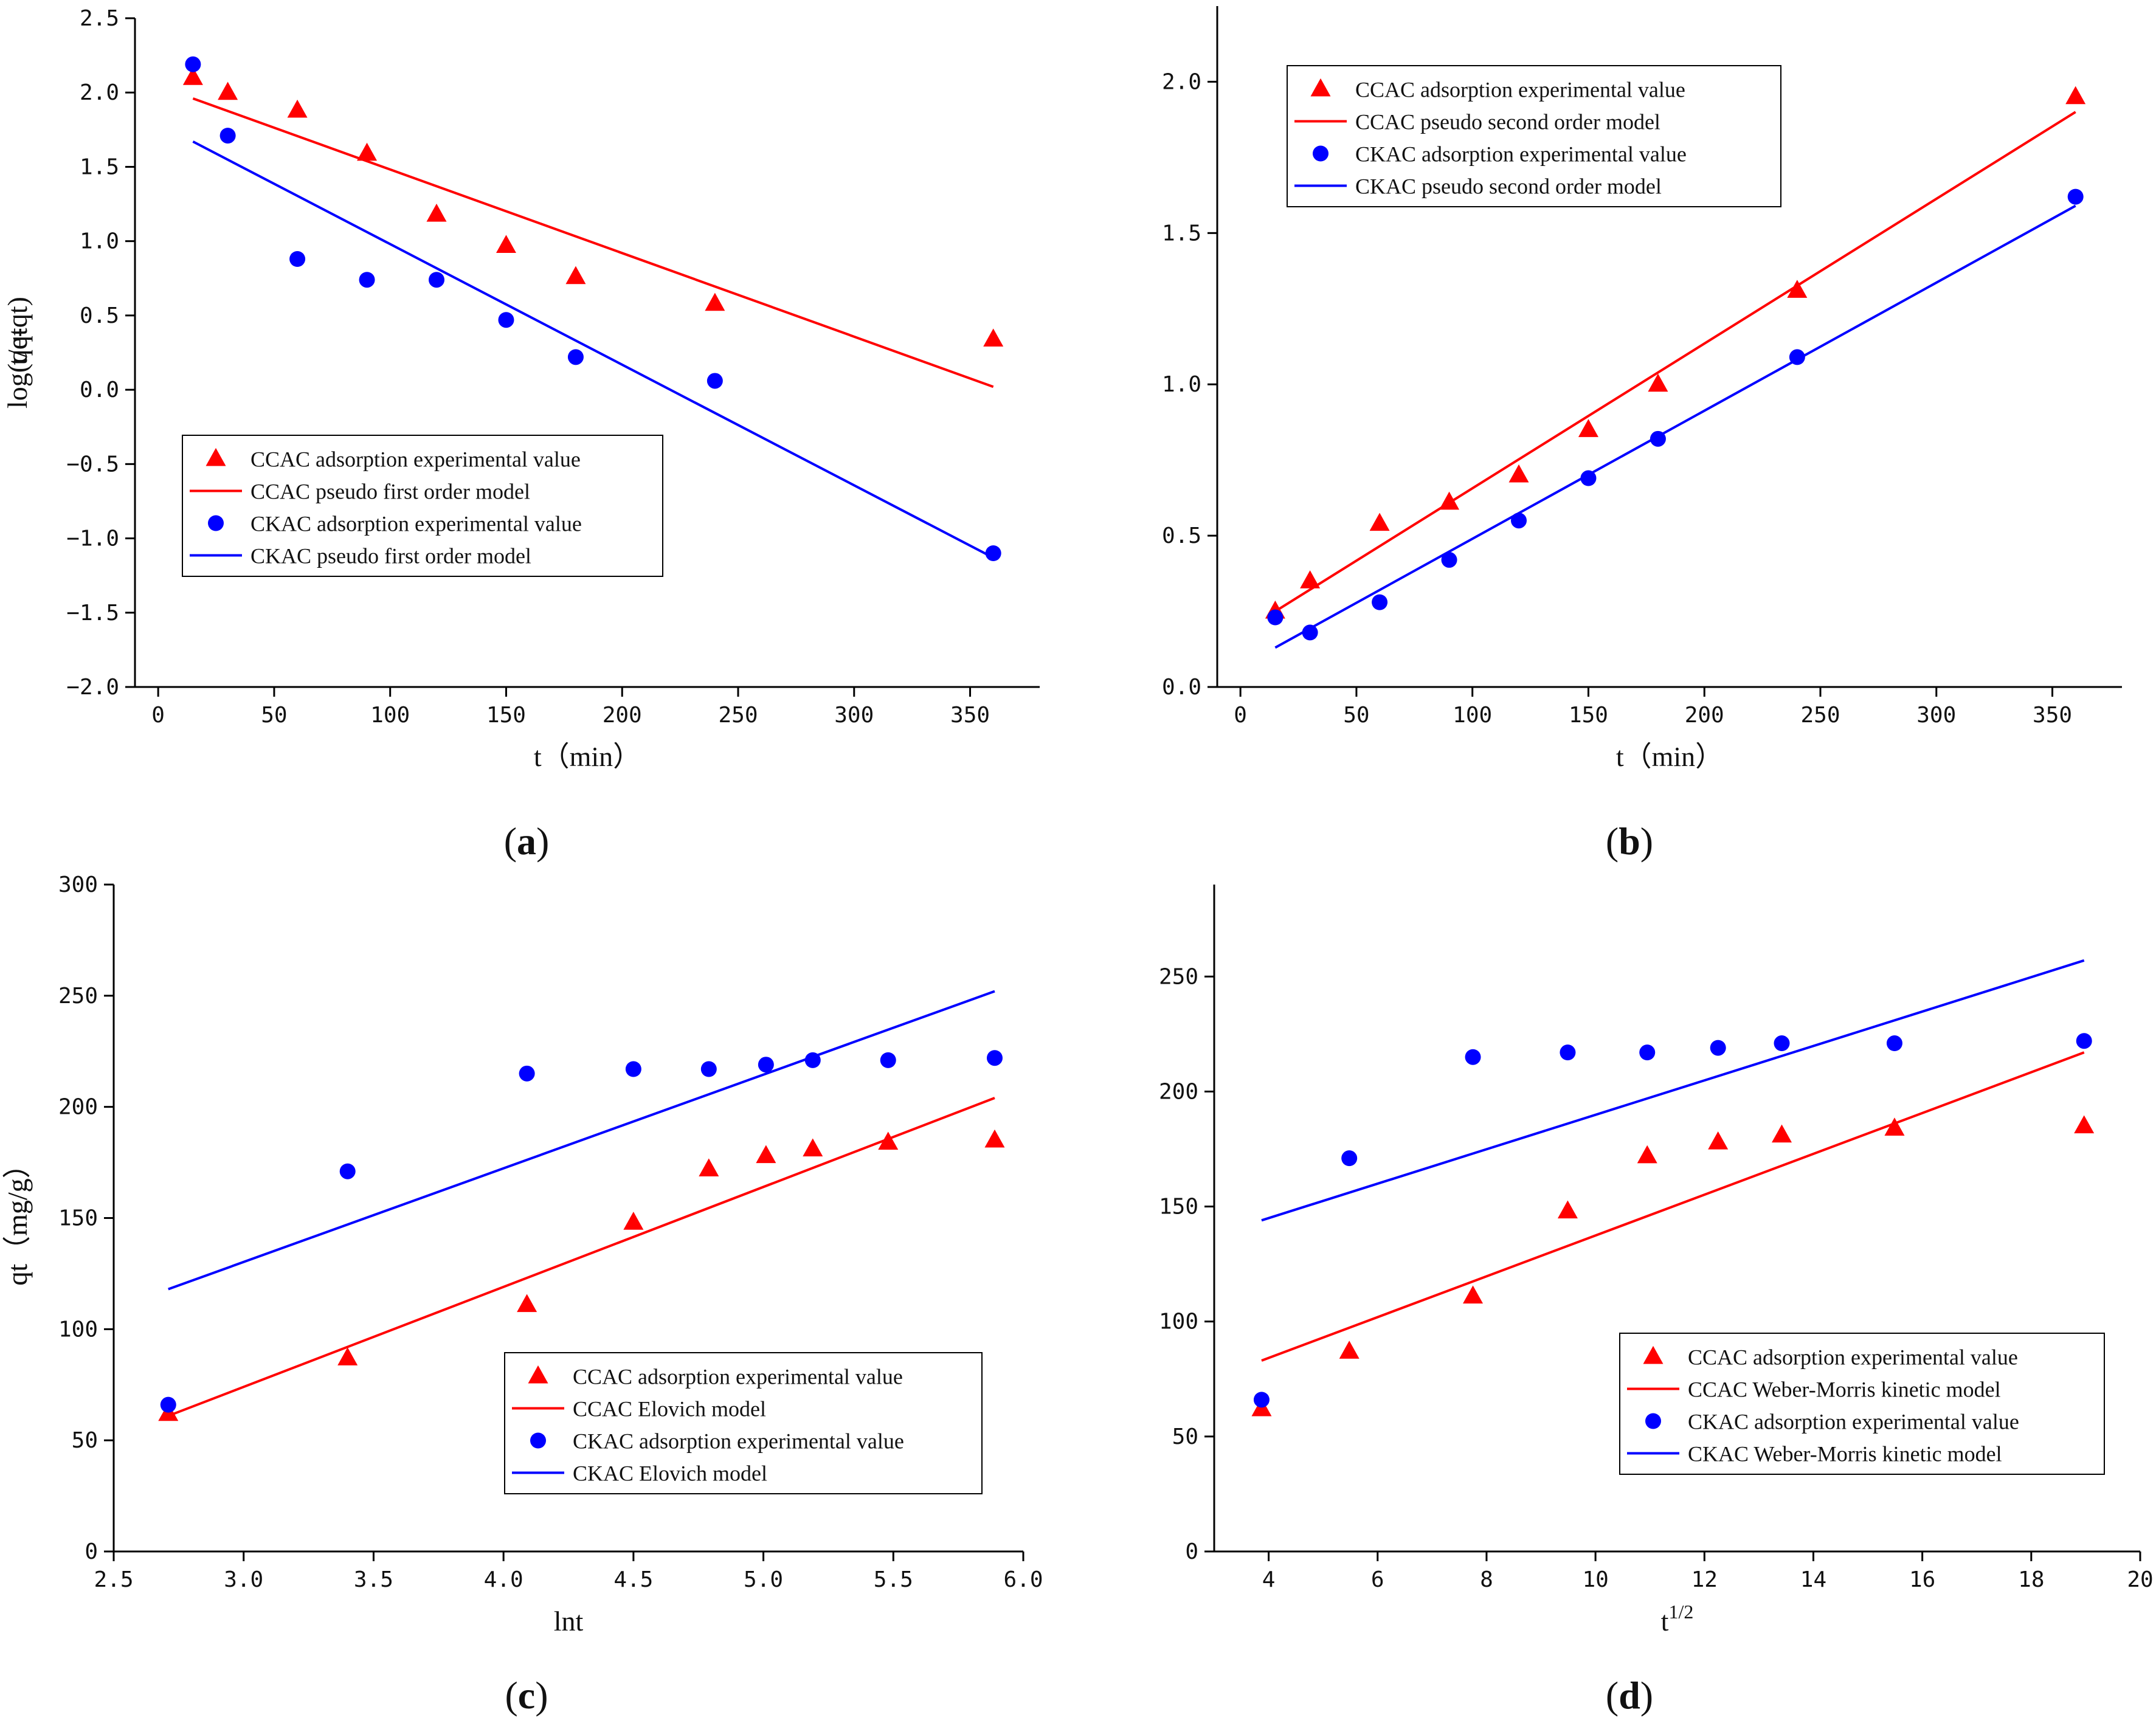  What do you see at coordinates (93, 464) in the screenshot?
I see `y-tick-label: −0.5` at bounding box center [93, 464].